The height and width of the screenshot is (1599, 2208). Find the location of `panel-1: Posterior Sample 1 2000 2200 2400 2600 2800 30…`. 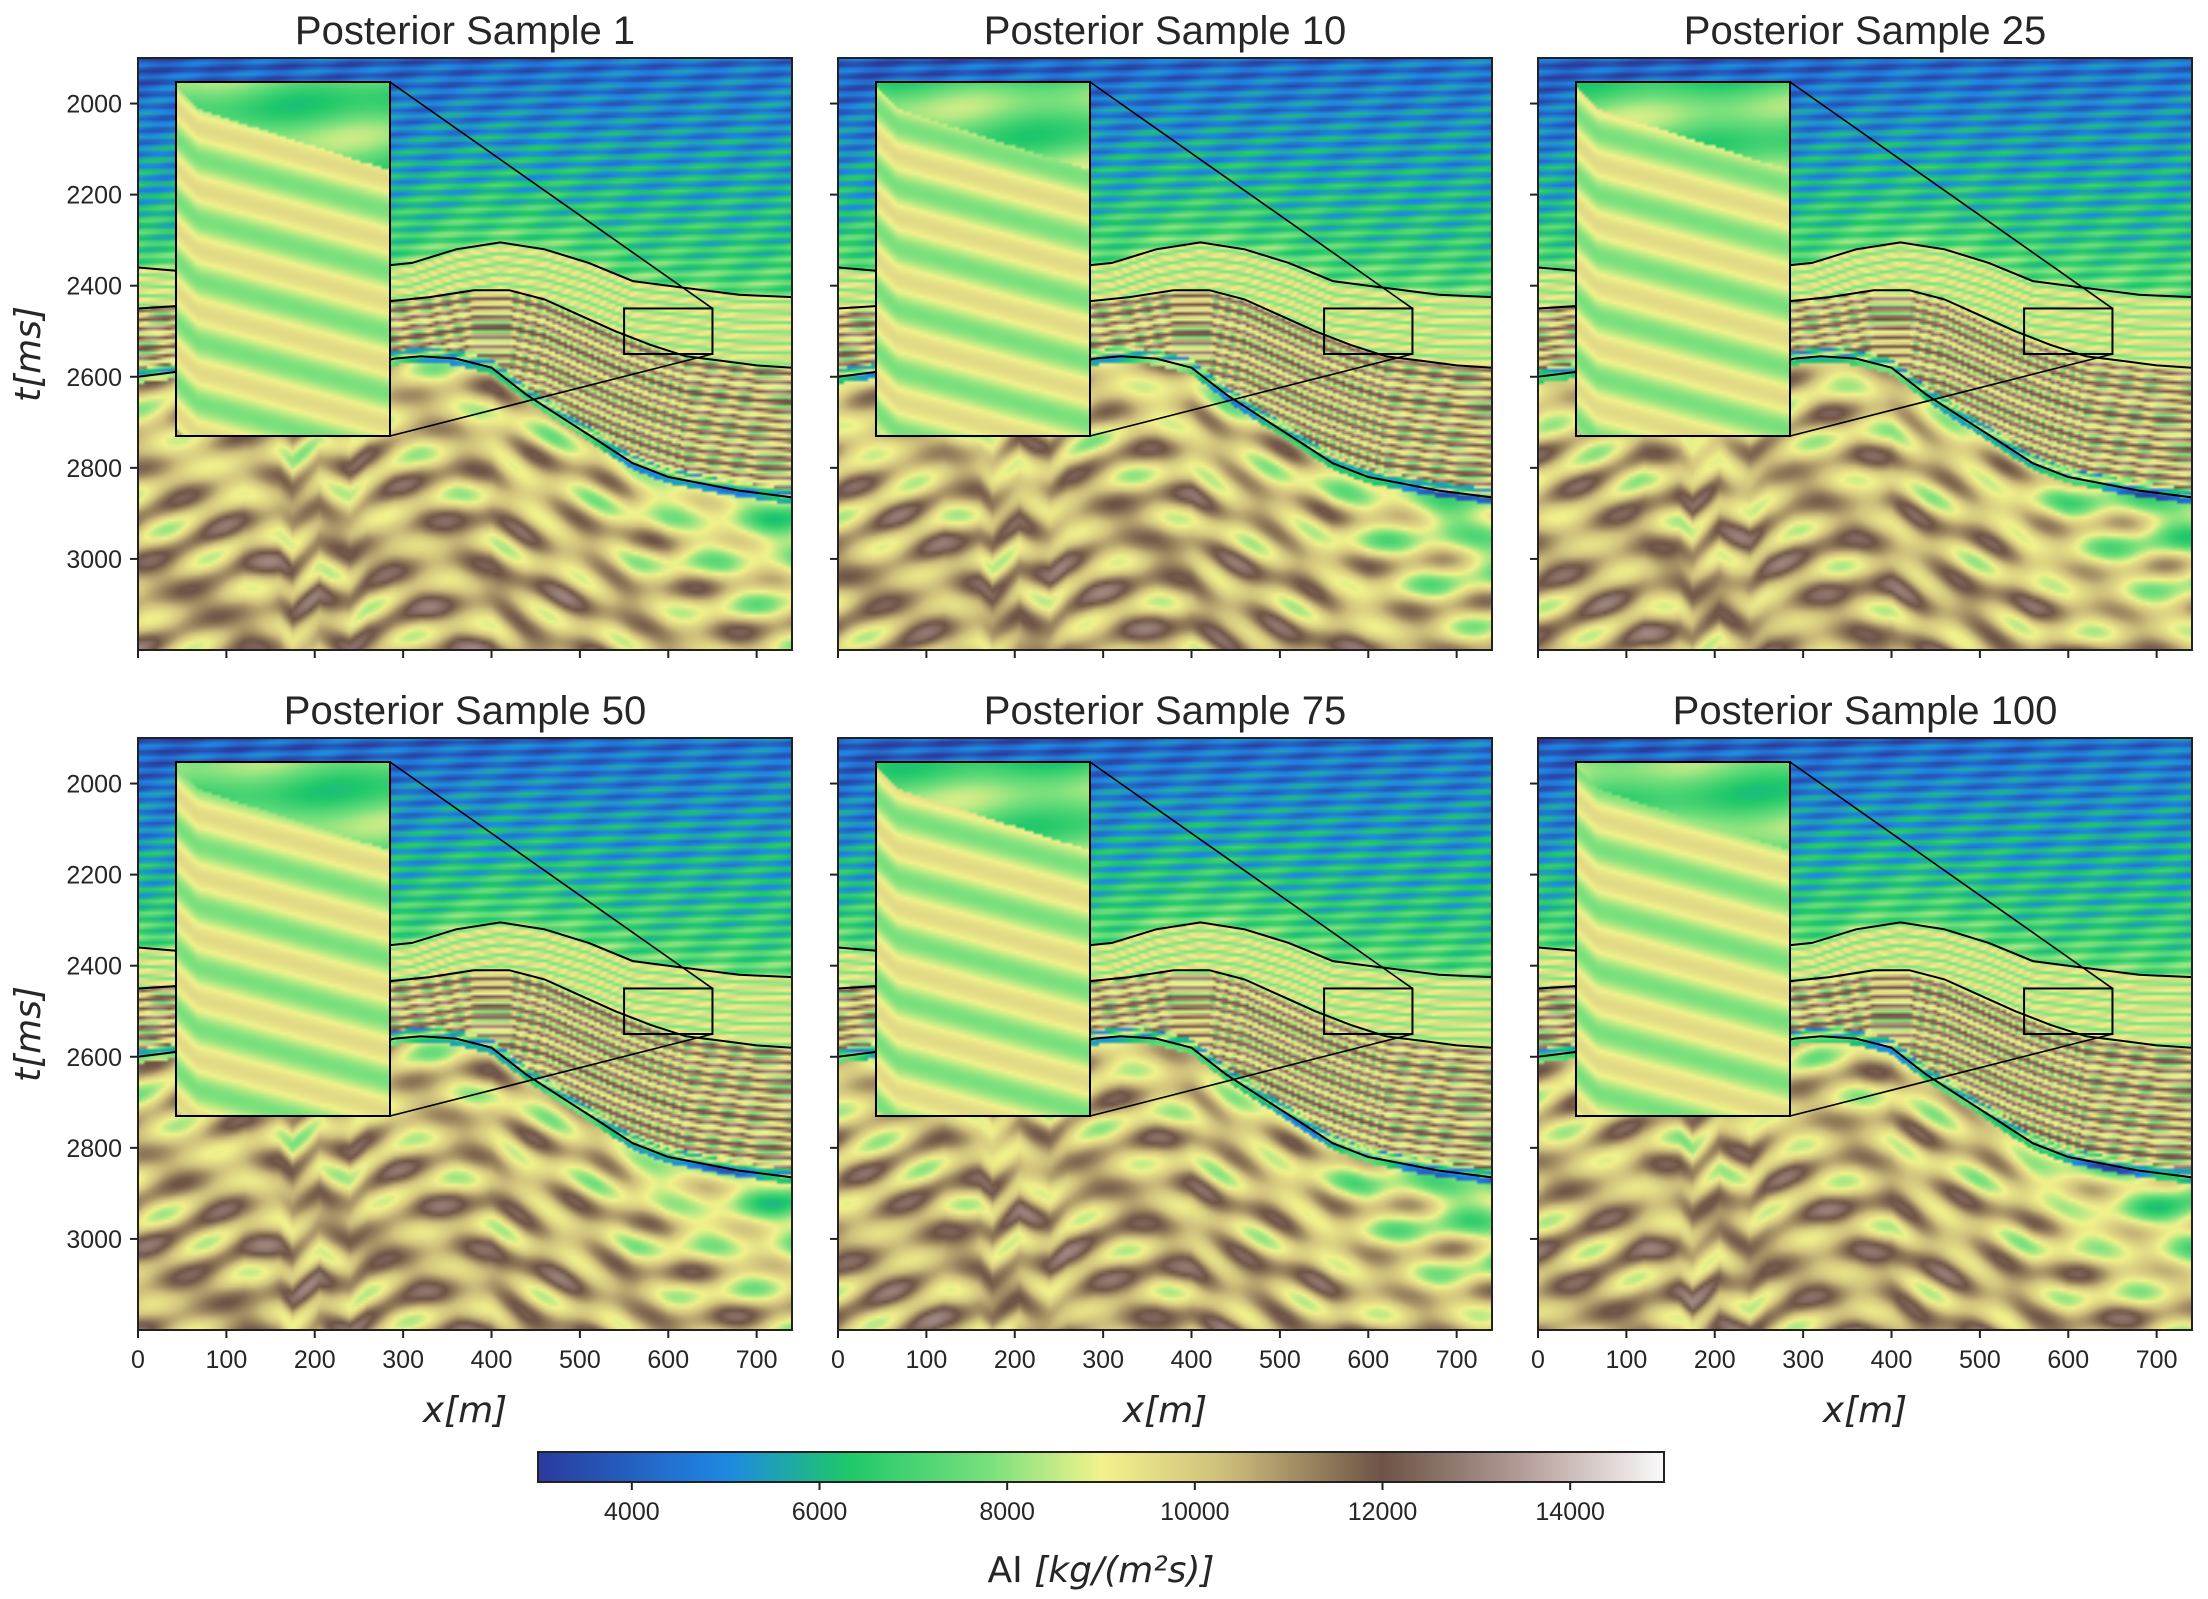

panel-1: Posterior Sample 1 2000 2200 2400 2600 2800 30… is located at coordinates (400, 333).